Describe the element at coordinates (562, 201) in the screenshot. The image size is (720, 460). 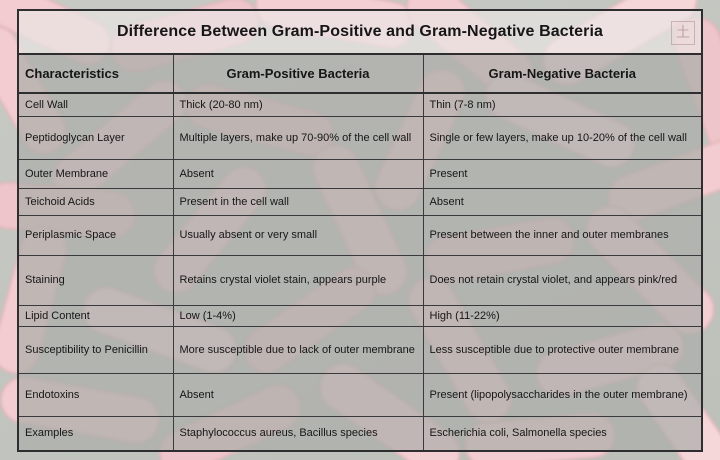
I see `gram-negative-cell: Absent` at that location.